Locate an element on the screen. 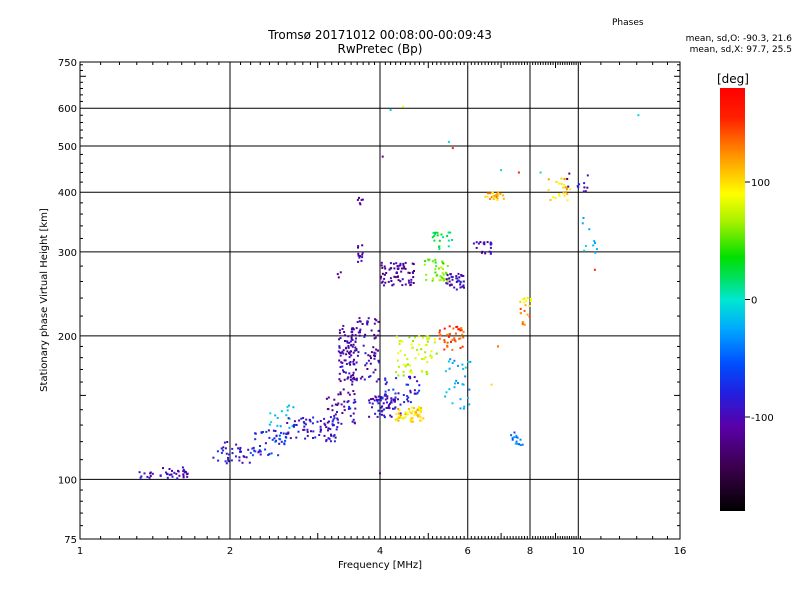 The image size is (800, 600). y-tick-label: 75 is located at coordinates (70, 540).